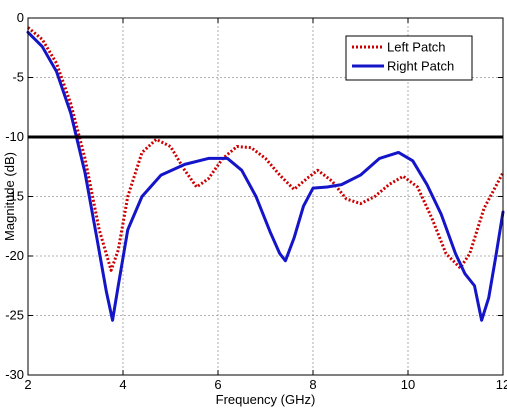 The height and width of the screenshot is (408, 507). I want to click on x-tick-label: 12, so click(501, 384).